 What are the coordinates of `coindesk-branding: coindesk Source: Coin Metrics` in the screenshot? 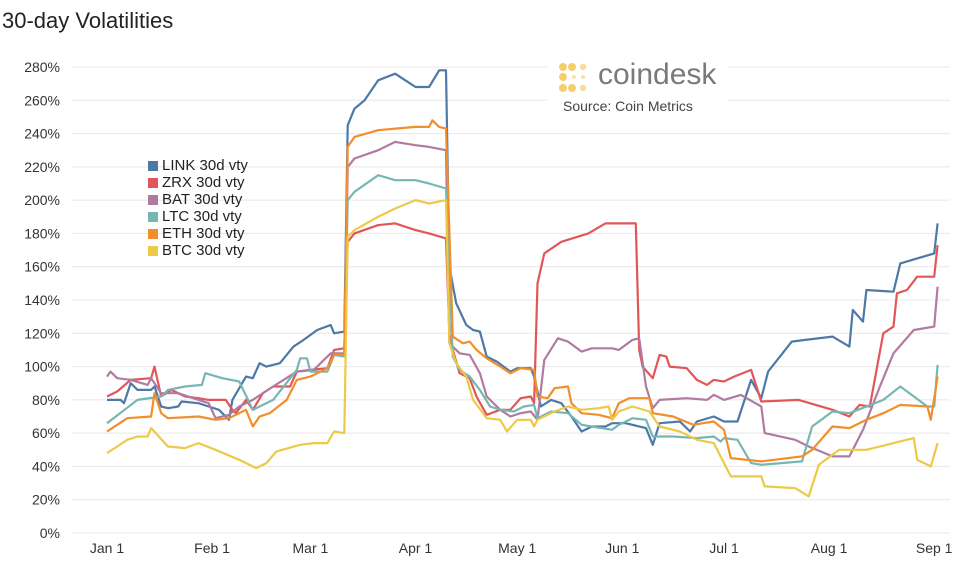 It's located at (638, 88).